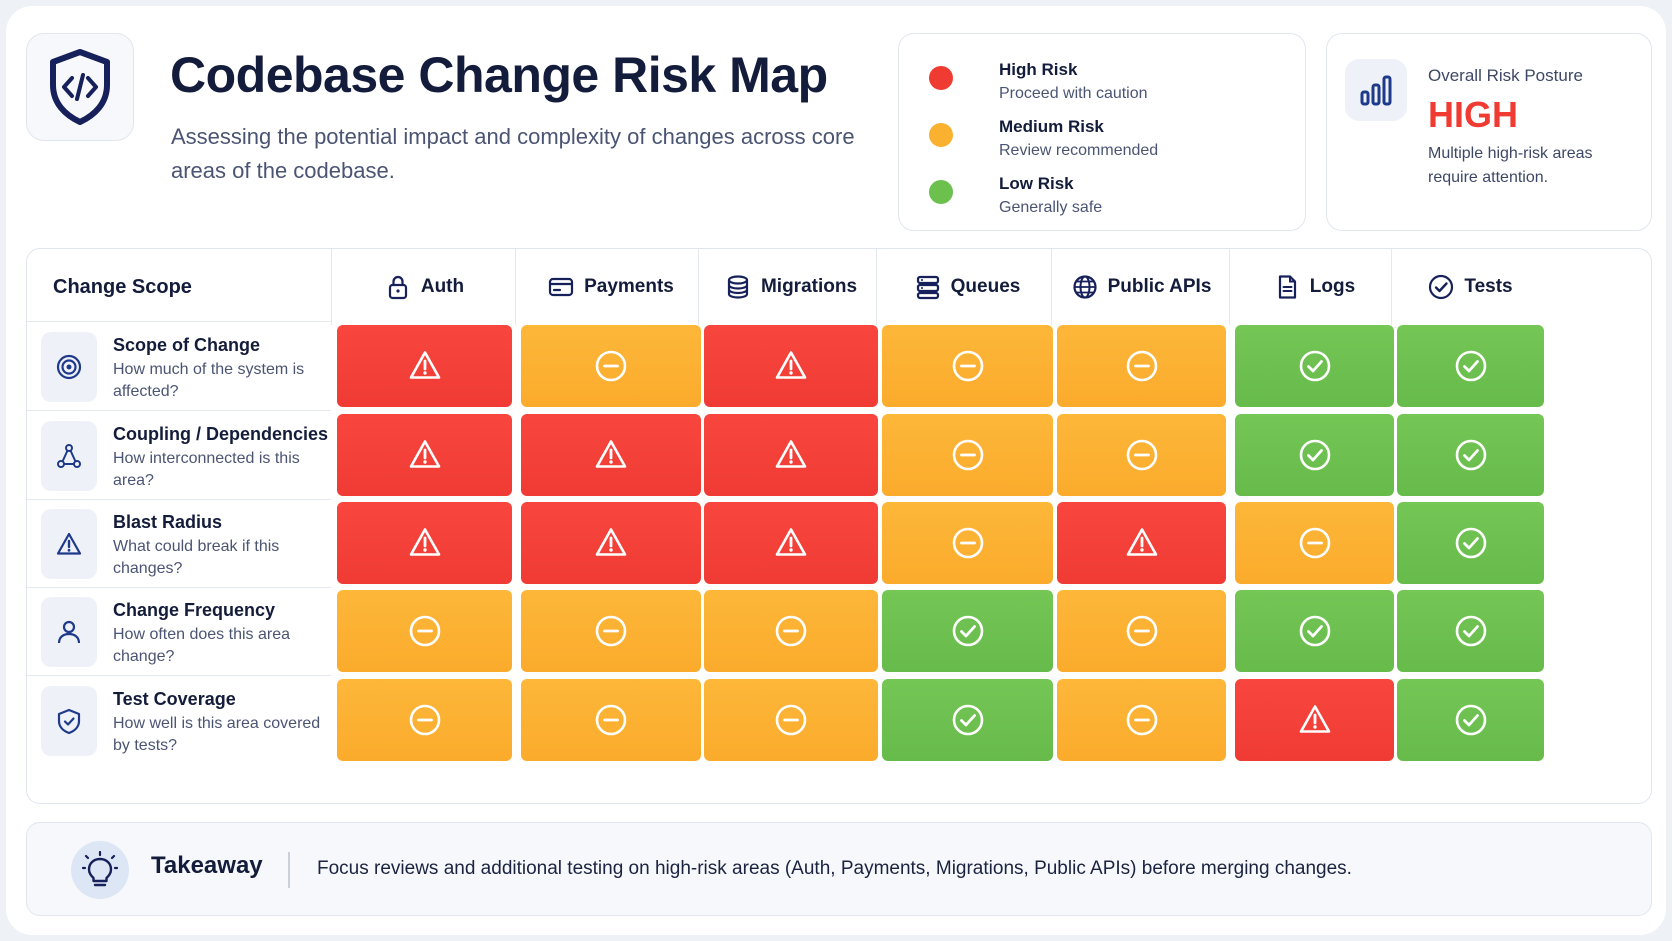 This screenshot has width=1672, height=941. I want to click on row-description: How interconnected is this area?, so click(206, 469).